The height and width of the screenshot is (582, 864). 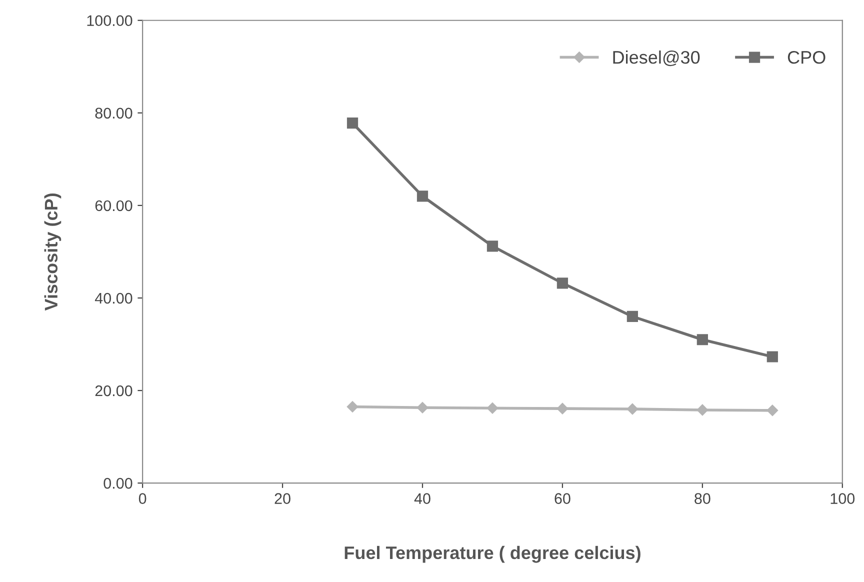 I want to click on legend-label: CPO, so click(x=807, y=57).